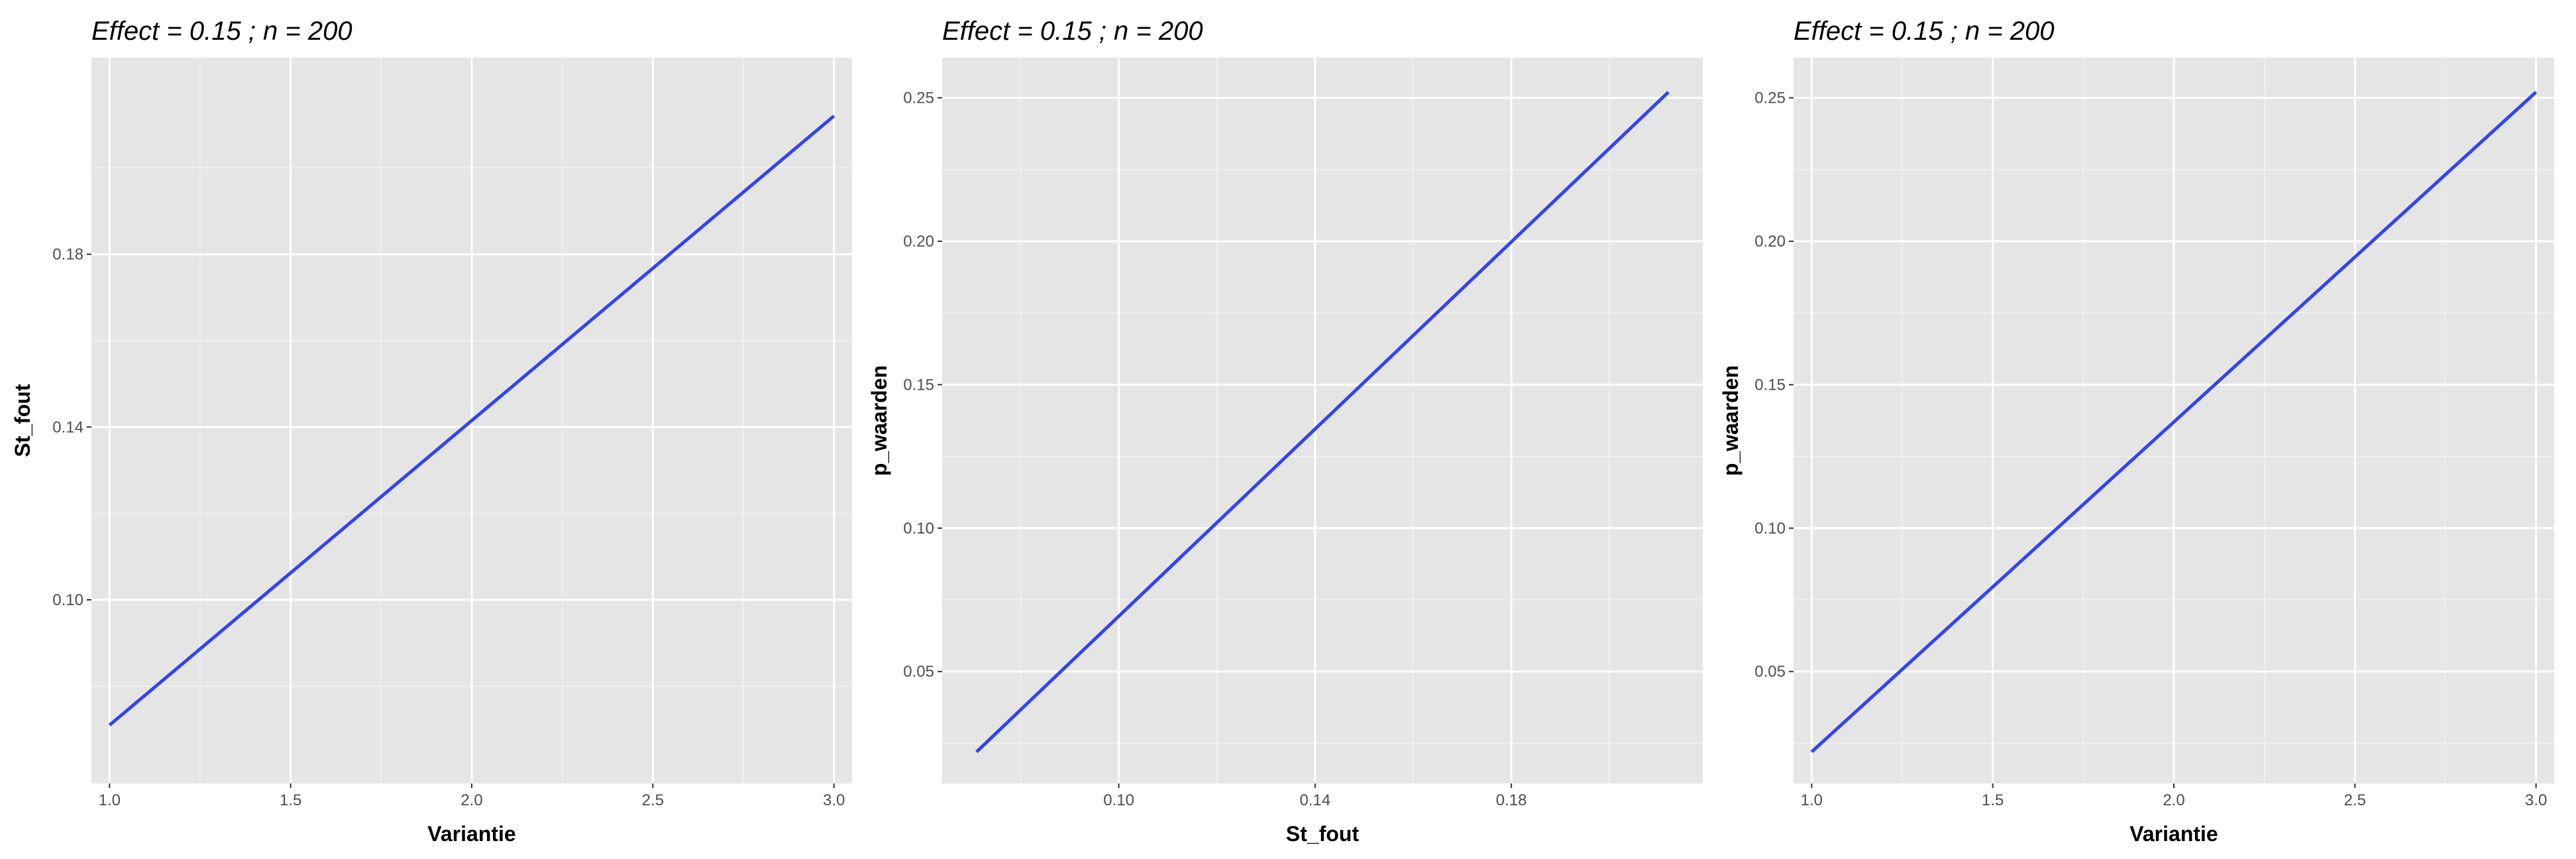  I want to click on y-tick-label: 0.14, so click(67, 427).